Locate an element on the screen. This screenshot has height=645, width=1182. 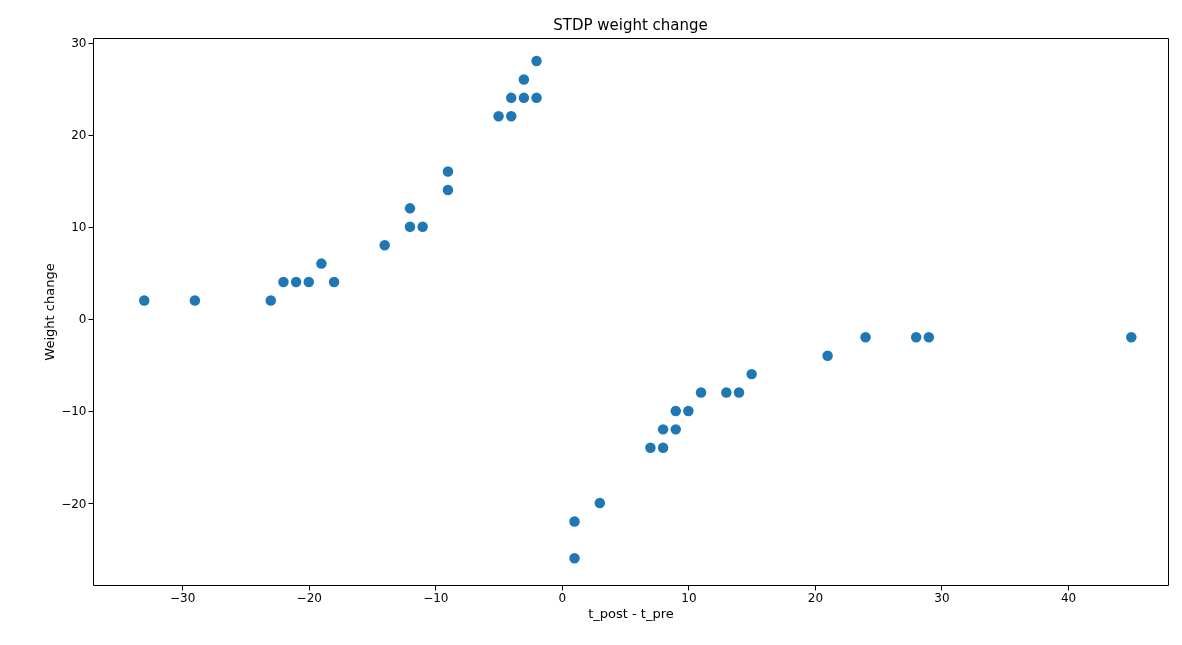
x-tick-label: 40 is located at coordinates (1068, 597).